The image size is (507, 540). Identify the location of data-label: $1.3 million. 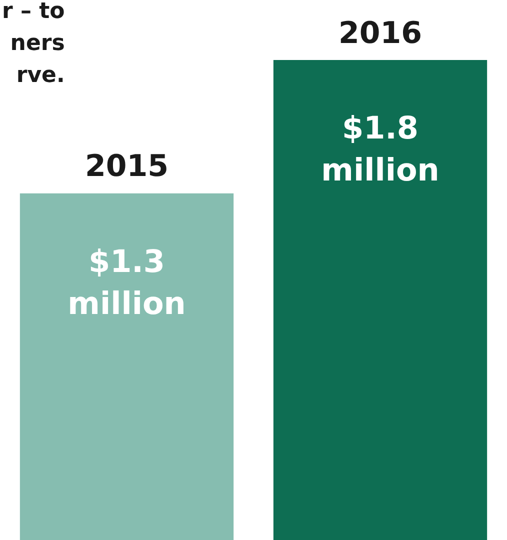
(127, 283).